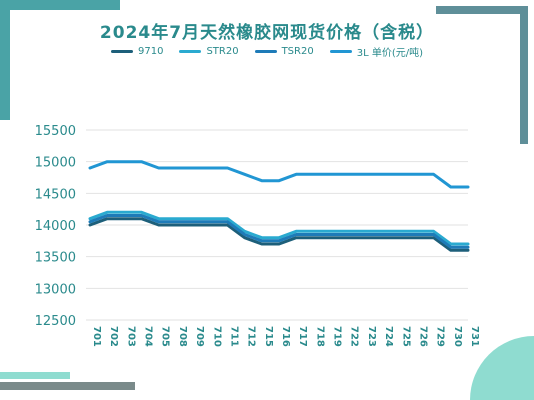 This screenshot has height=400, width=534. Describe the element at coordinates (55, 258) in the screenshot. I see `y-tick-label: 13500` at that location.